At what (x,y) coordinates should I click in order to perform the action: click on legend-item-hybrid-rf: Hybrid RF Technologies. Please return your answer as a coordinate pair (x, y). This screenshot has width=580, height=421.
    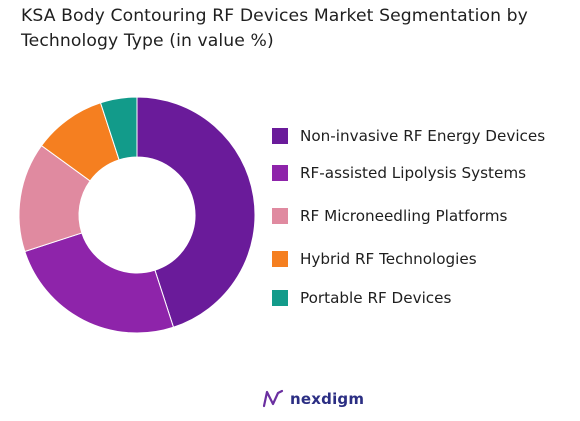
    Looking at the image, I should click on (374, 259).